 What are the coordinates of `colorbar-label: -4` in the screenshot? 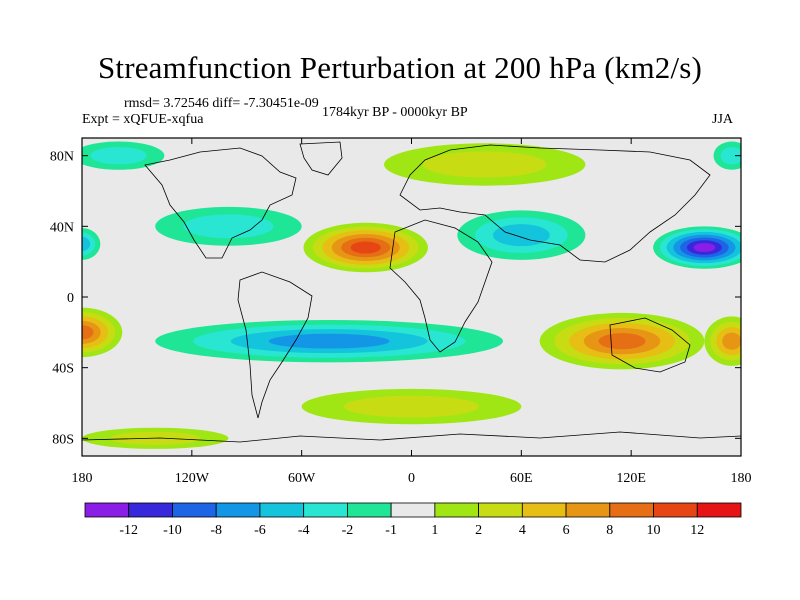 It's located at (304, 530).